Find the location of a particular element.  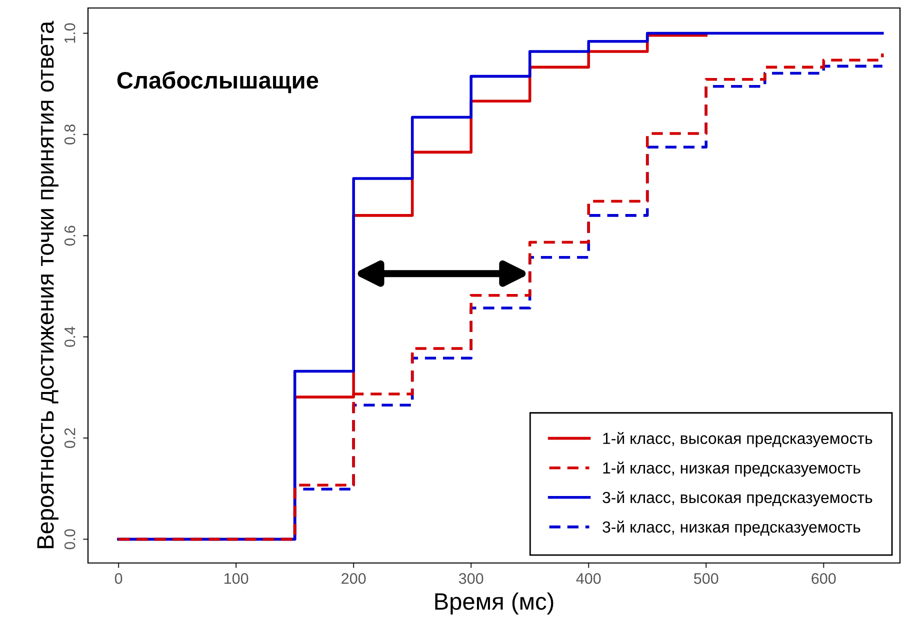

legend-label: 1-й класс, высокая предсказуемость is located at coordinates (737, 440).